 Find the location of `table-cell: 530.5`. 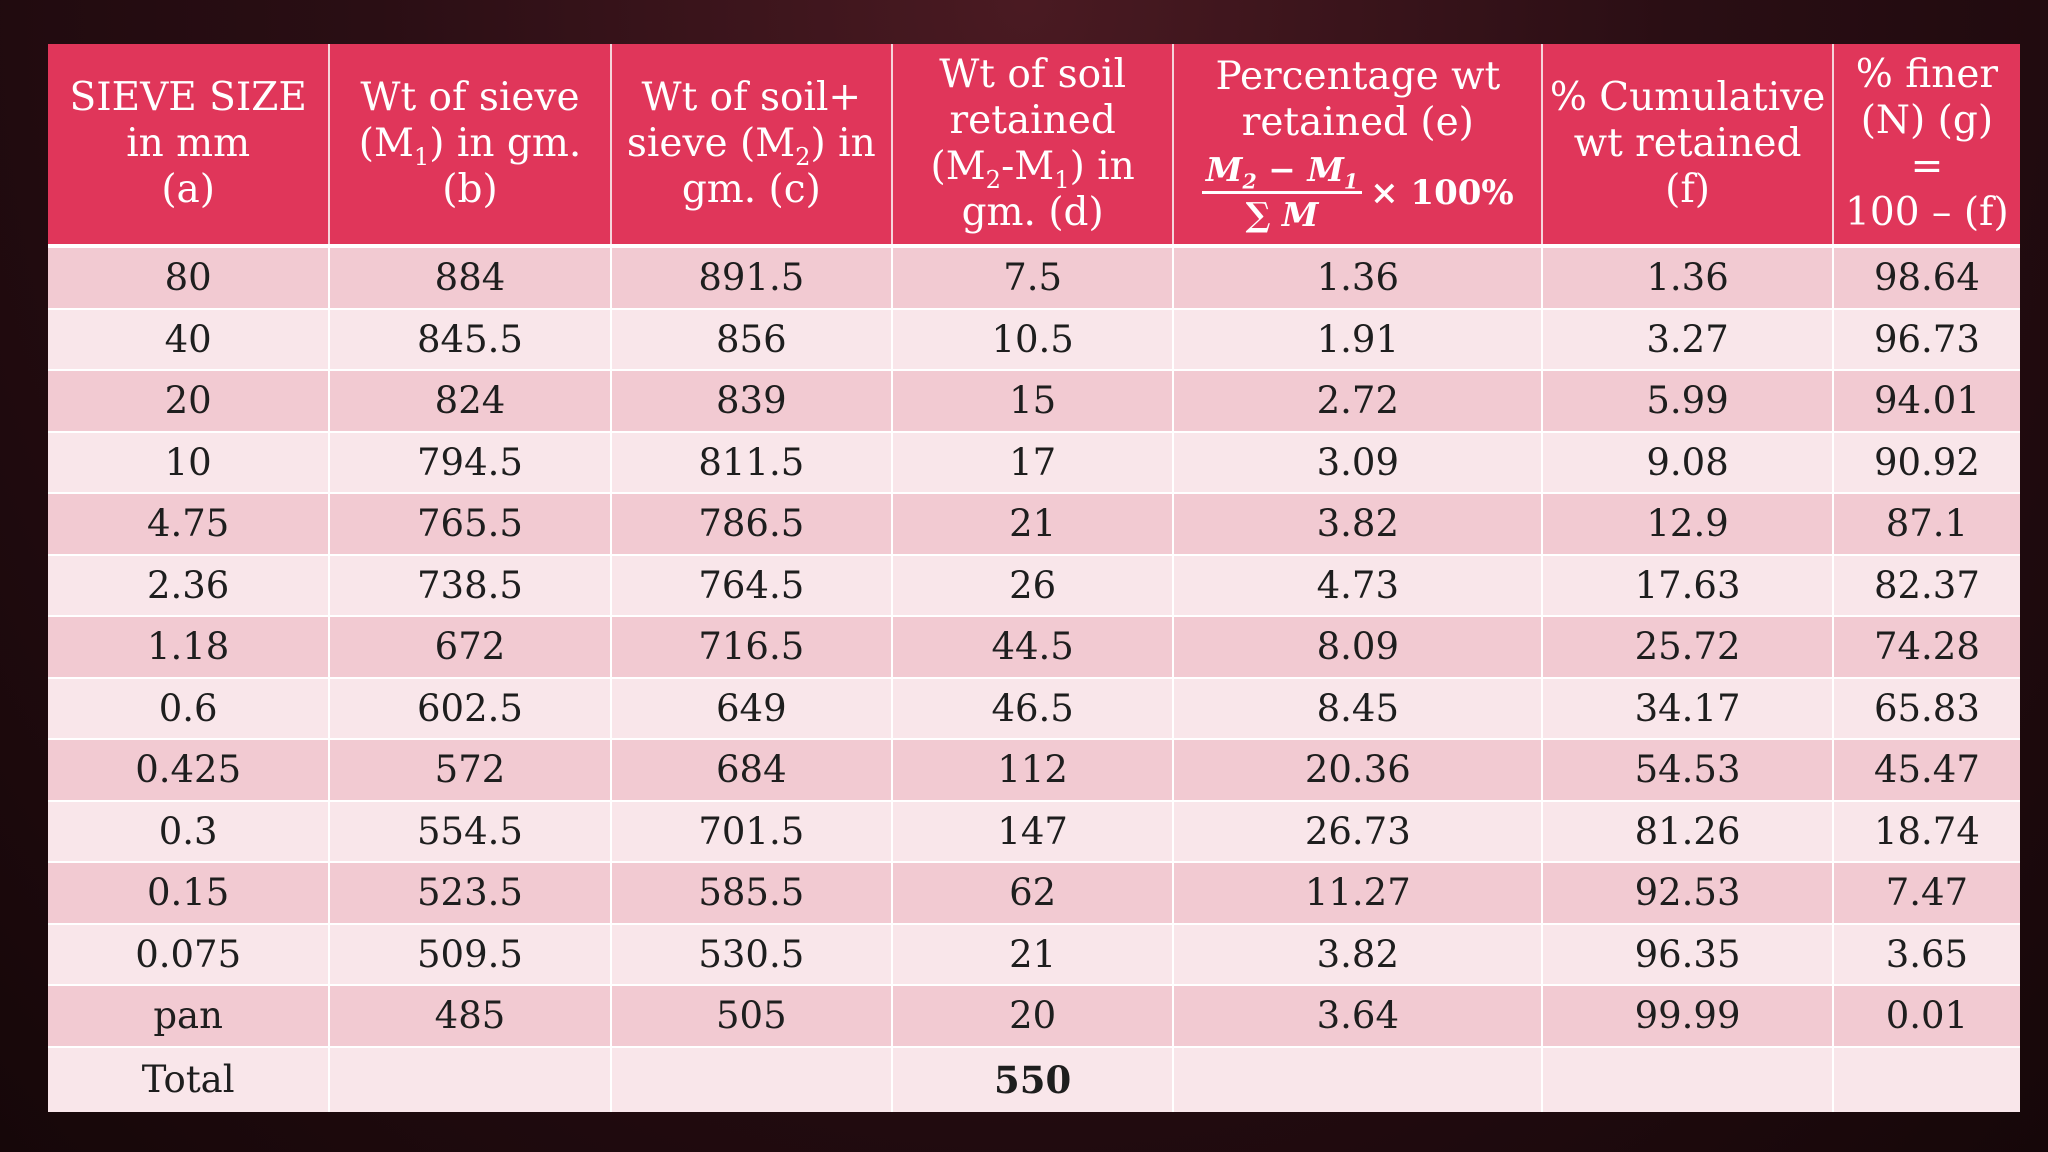

table-cell: 530.5 is located at coordinates (751, 954).